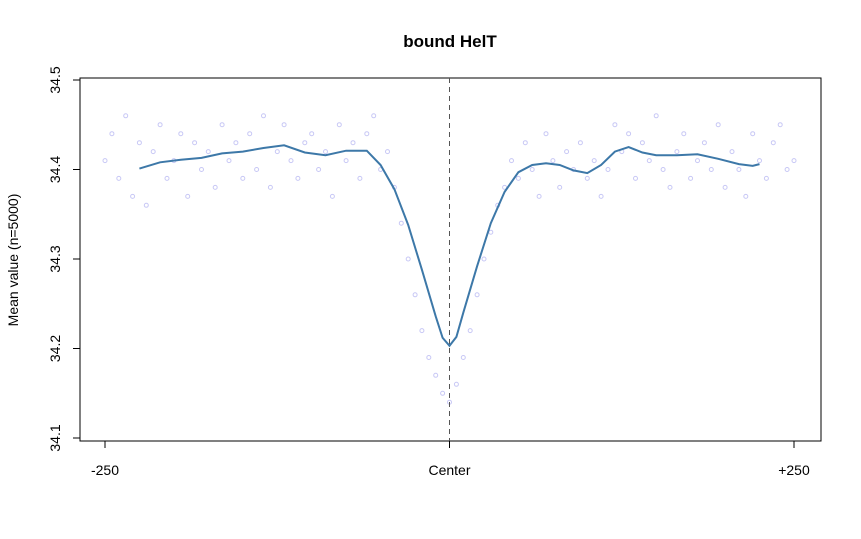 This screenshot has height=539, width=861. Describe the element at coordinates (55, 79) in the screenshot. I see `y-tick-label: 34.5` at that location.